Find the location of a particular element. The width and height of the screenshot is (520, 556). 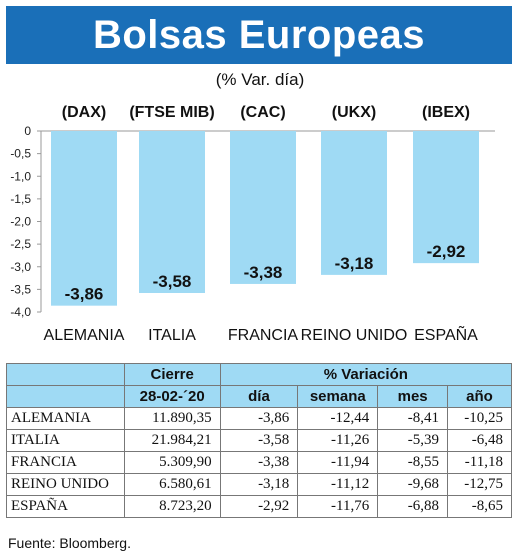

data-label: -3,38 is located at coordinates (263, 272).